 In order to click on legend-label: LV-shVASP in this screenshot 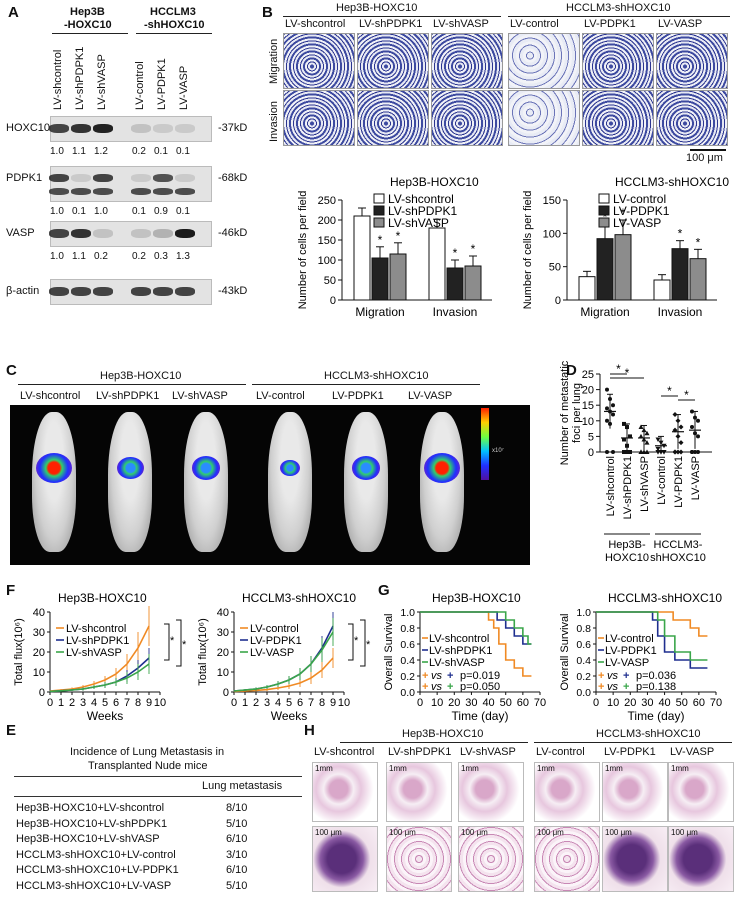, I will do `click(418, 223)`.